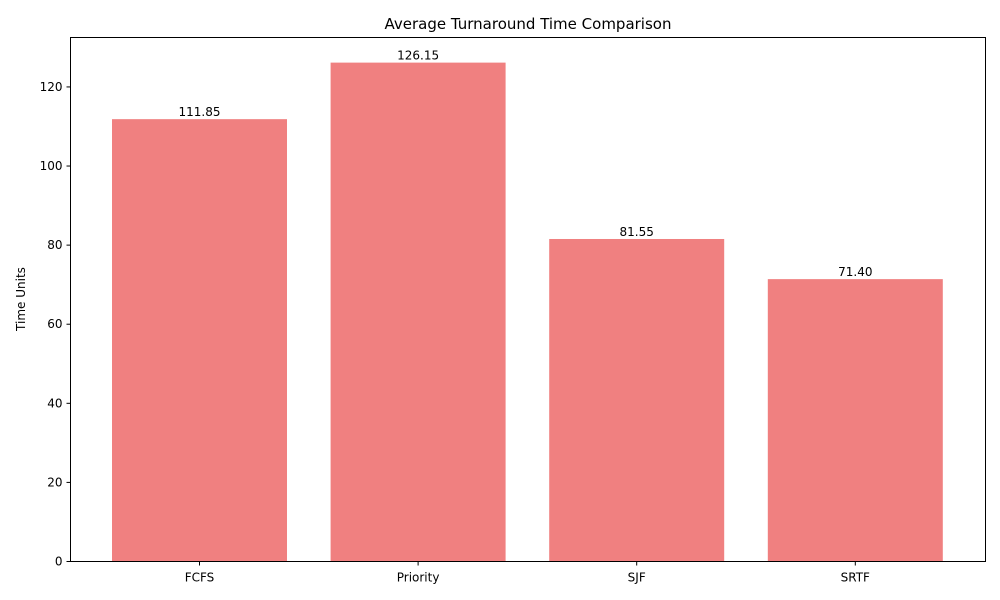  Describe the element at coordinates (54, 482) in the screenshot. I see `y-tick-label-20: 20` at that location.